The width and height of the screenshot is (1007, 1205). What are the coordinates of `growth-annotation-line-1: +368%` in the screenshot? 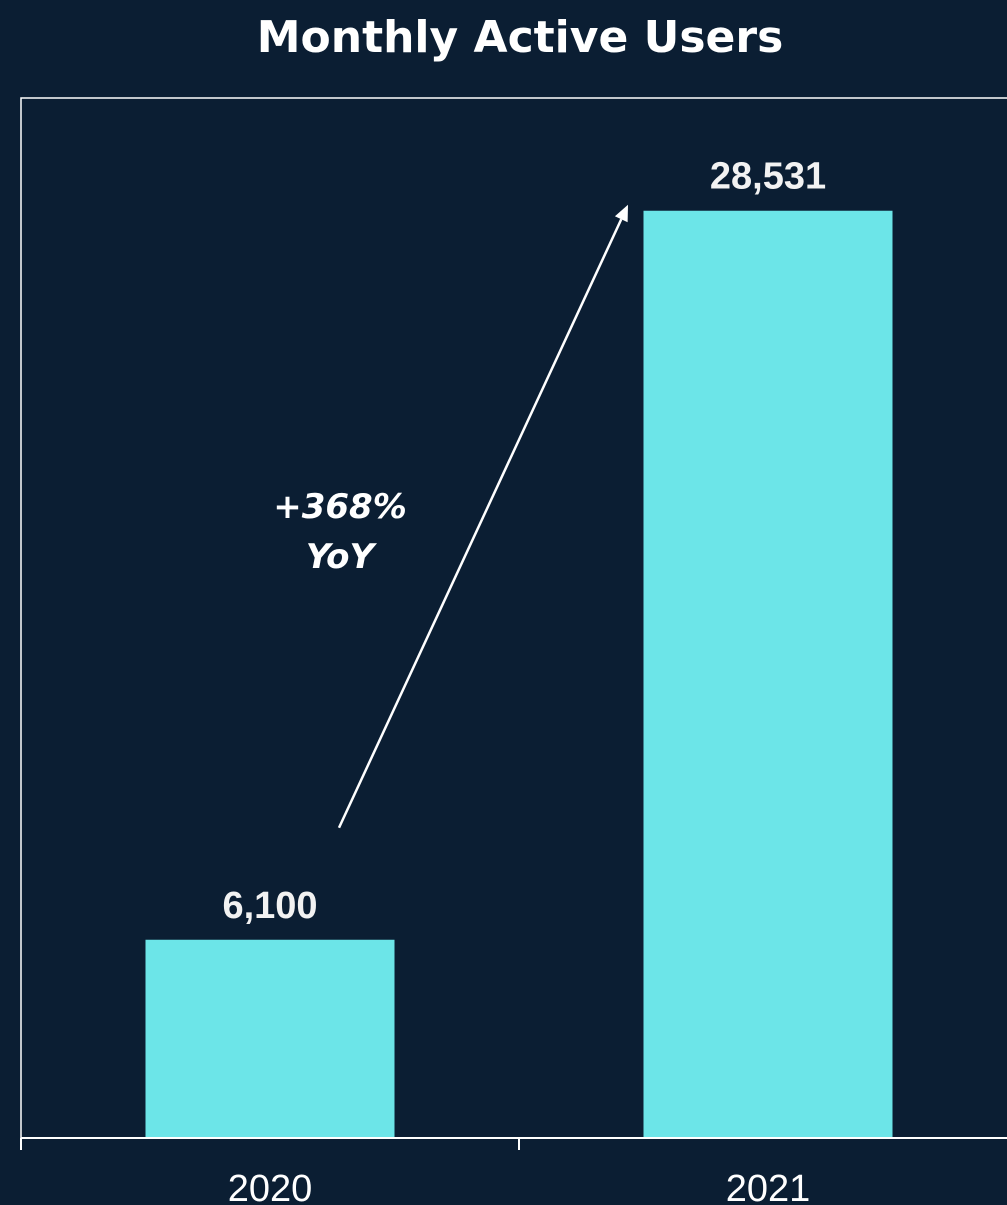 It's located at (340, 507).